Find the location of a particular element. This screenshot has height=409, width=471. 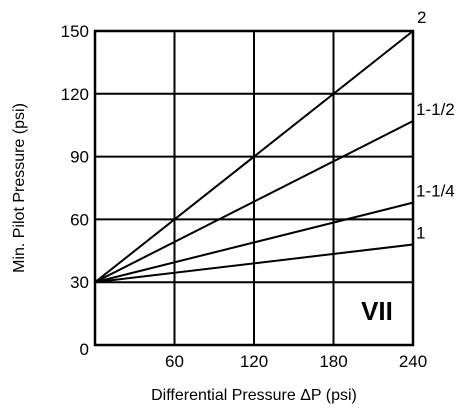

panel-label: VII is located at coordinates (377, 311).